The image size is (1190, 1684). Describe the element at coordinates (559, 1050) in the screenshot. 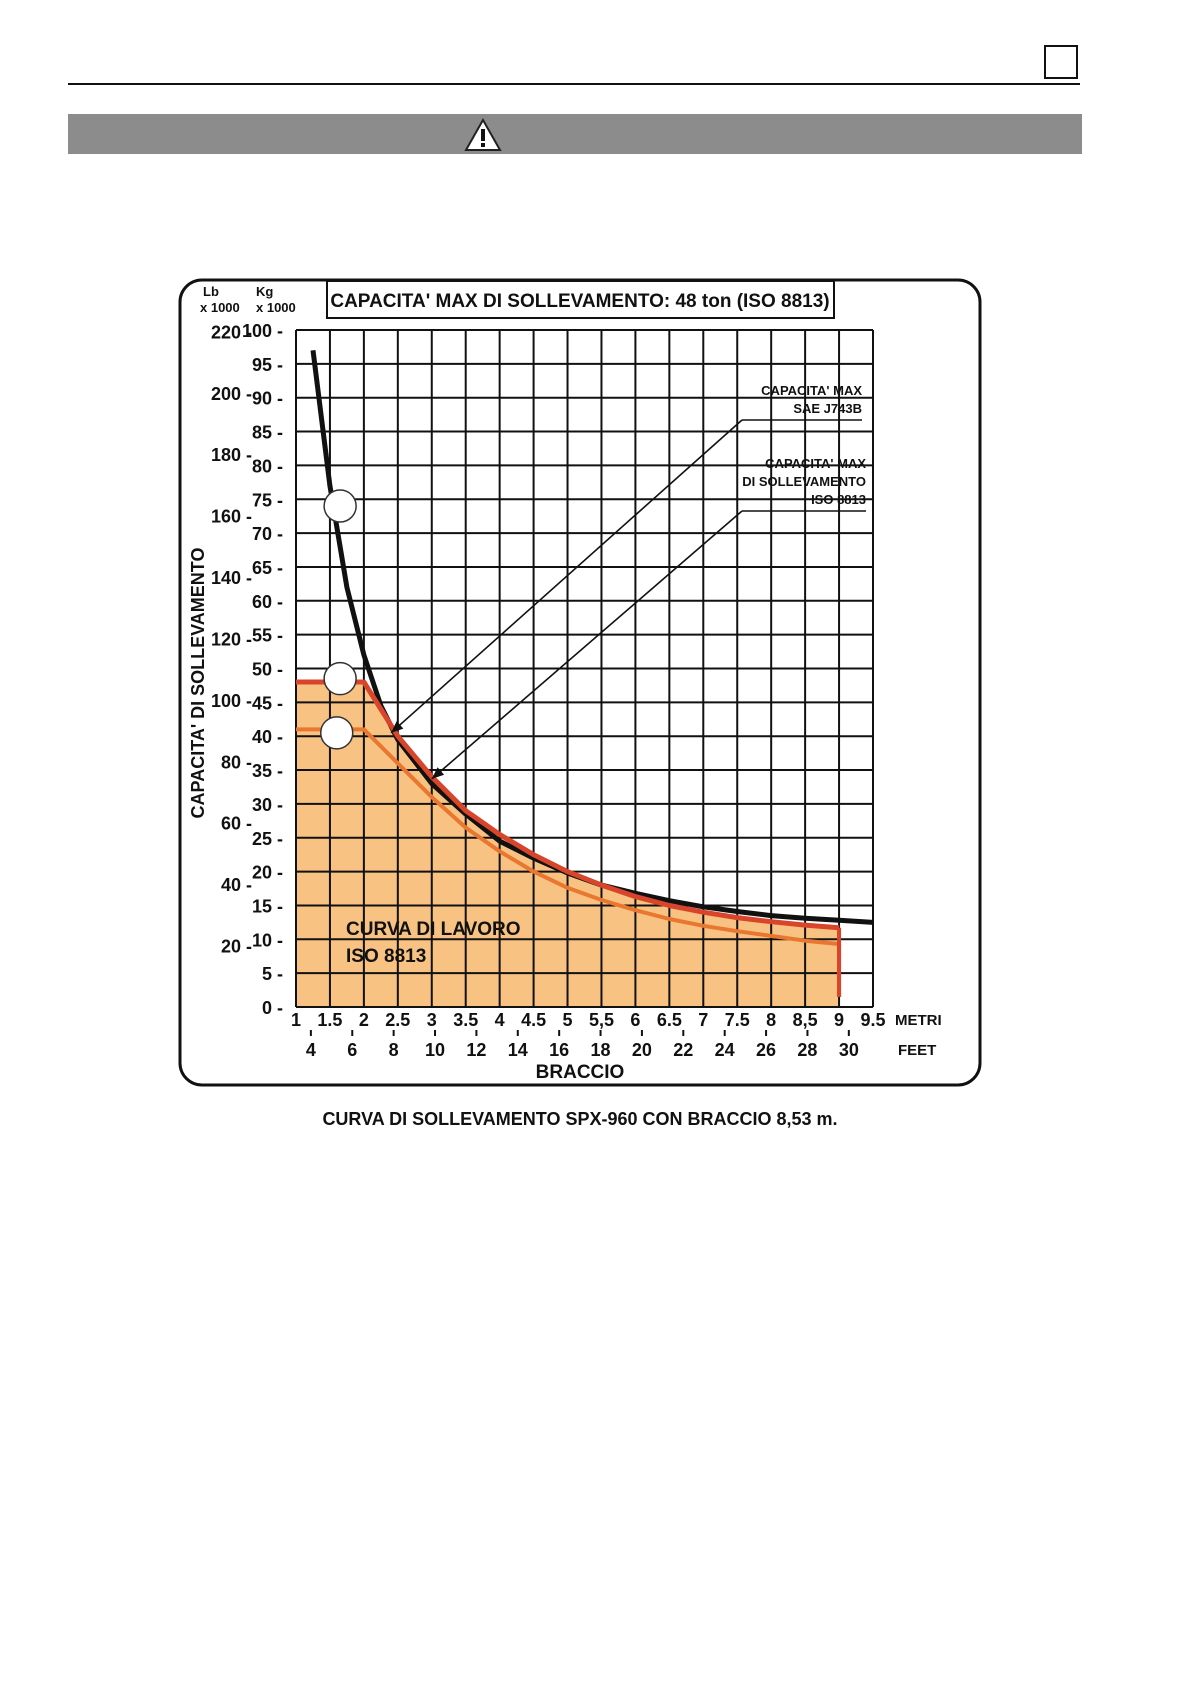

I see `x-tick-ft-6: 16` at that location.